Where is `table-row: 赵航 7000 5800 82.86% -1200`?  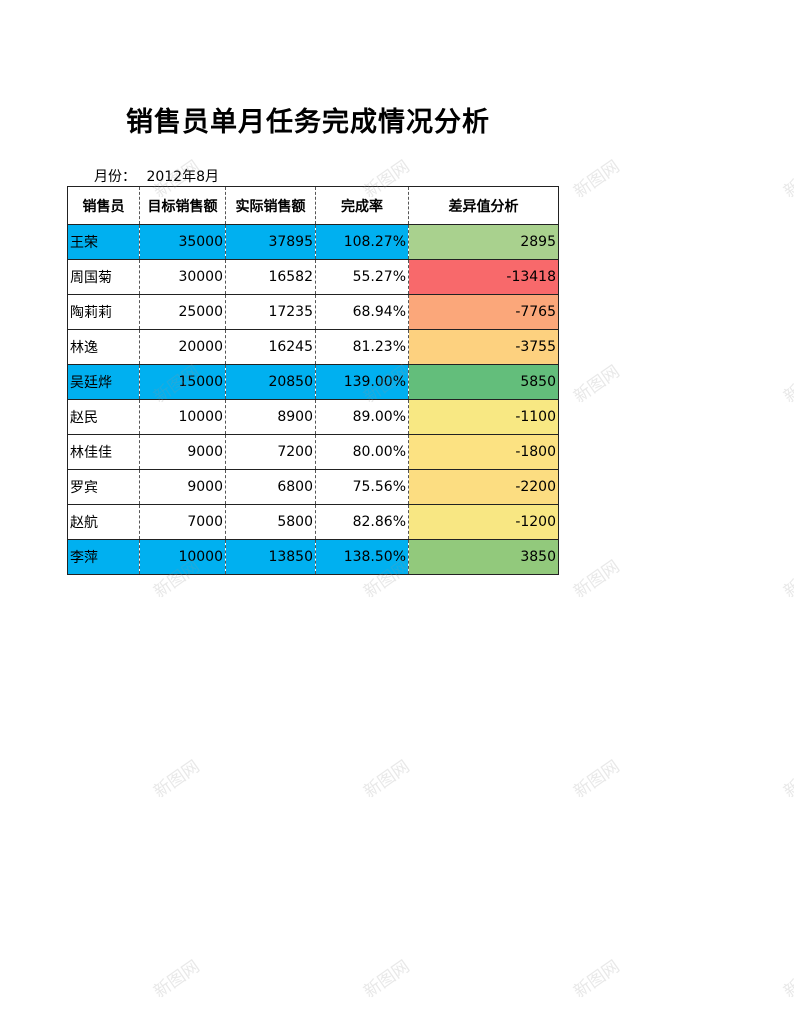
table-row: 赵航 7000 5800 82.86% -1200 is located at coordinates (313, 522).